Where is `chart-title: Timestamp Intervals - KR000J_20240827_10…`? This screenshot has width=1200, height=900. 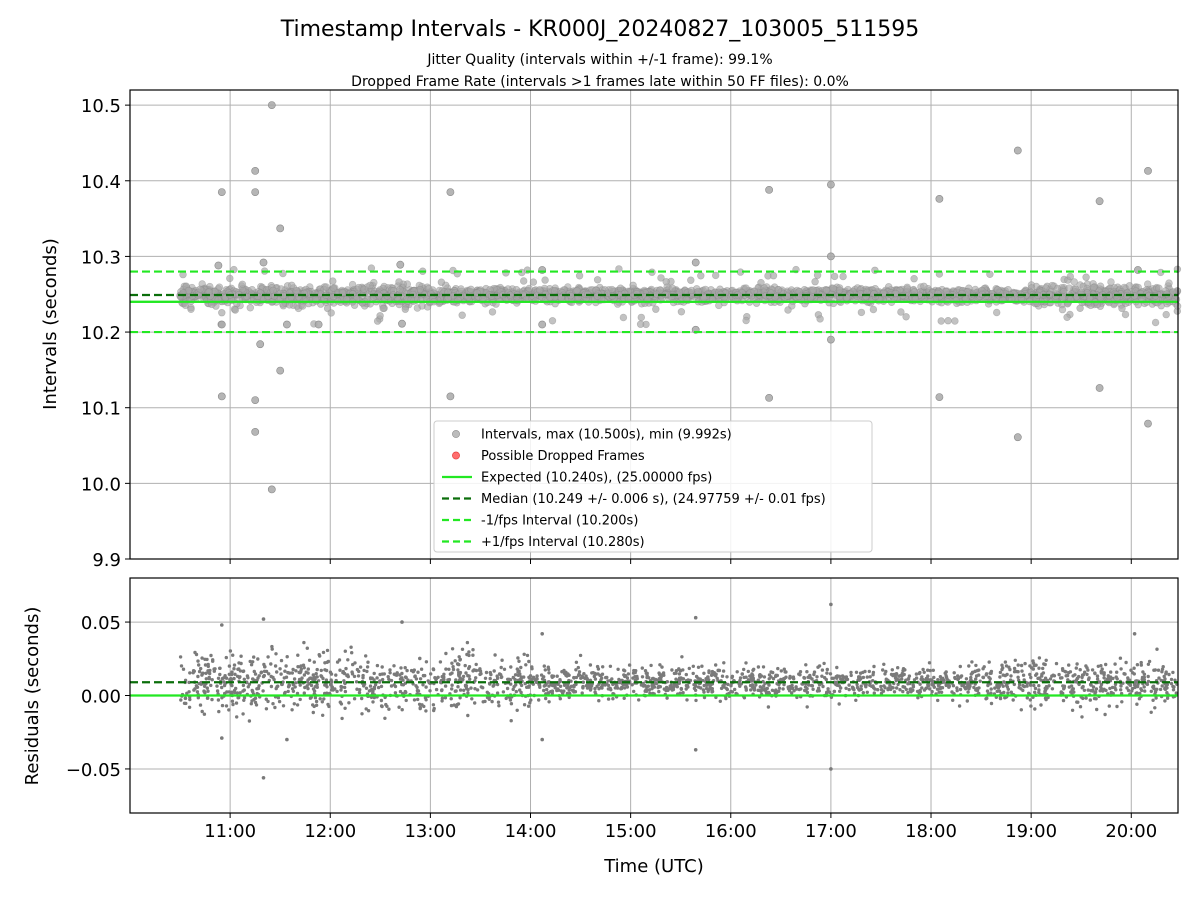 chart-title: Timestamp Intervals - KR000J_20240827_10… is located at coordinates (600, 29).